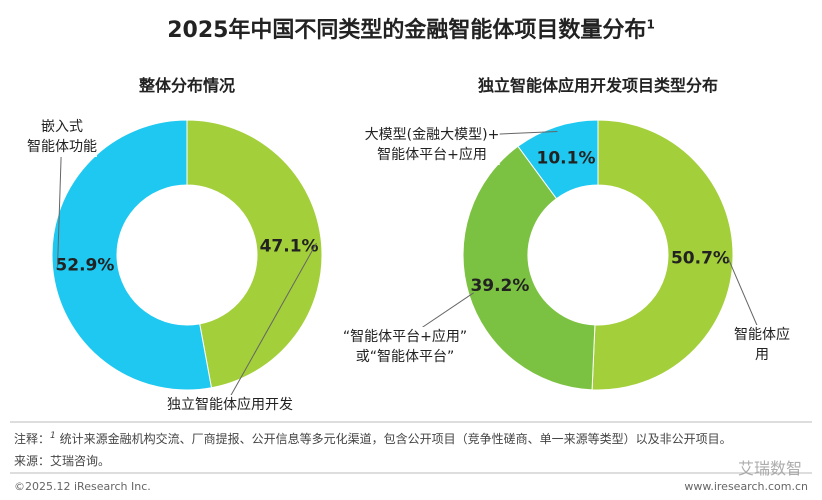  What do you see at coordinates (432, 145) in the screenshot?
I see `category-label: 大模型(金融大模型)+ 智能体平台+应用` at bounding box center [432, 145].